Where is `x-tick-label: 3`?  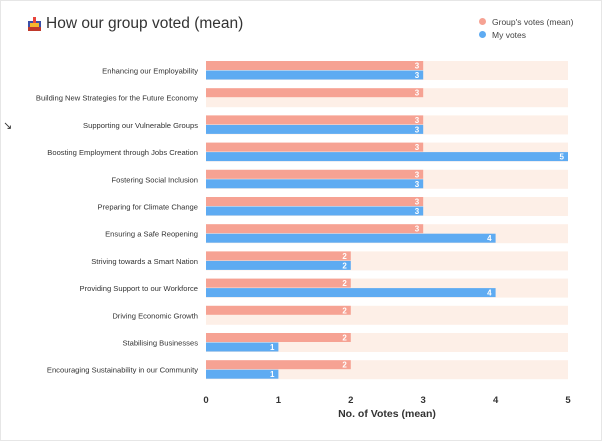 x-tick-label: 3 is located at coordinates (423, 400).